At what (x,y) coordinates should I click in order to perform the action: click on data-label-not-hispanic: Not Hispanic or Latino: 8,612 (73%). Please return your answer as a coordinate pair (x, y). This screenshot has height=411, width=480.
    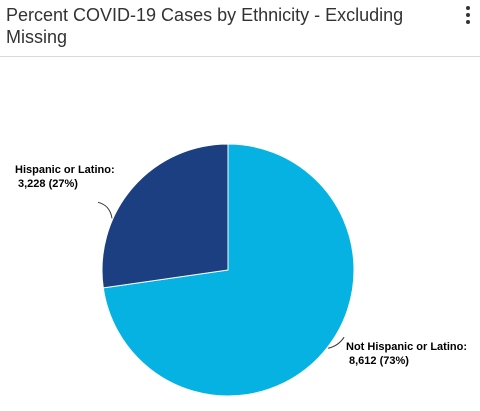
    Looking at the image, I should click on (406, 354).